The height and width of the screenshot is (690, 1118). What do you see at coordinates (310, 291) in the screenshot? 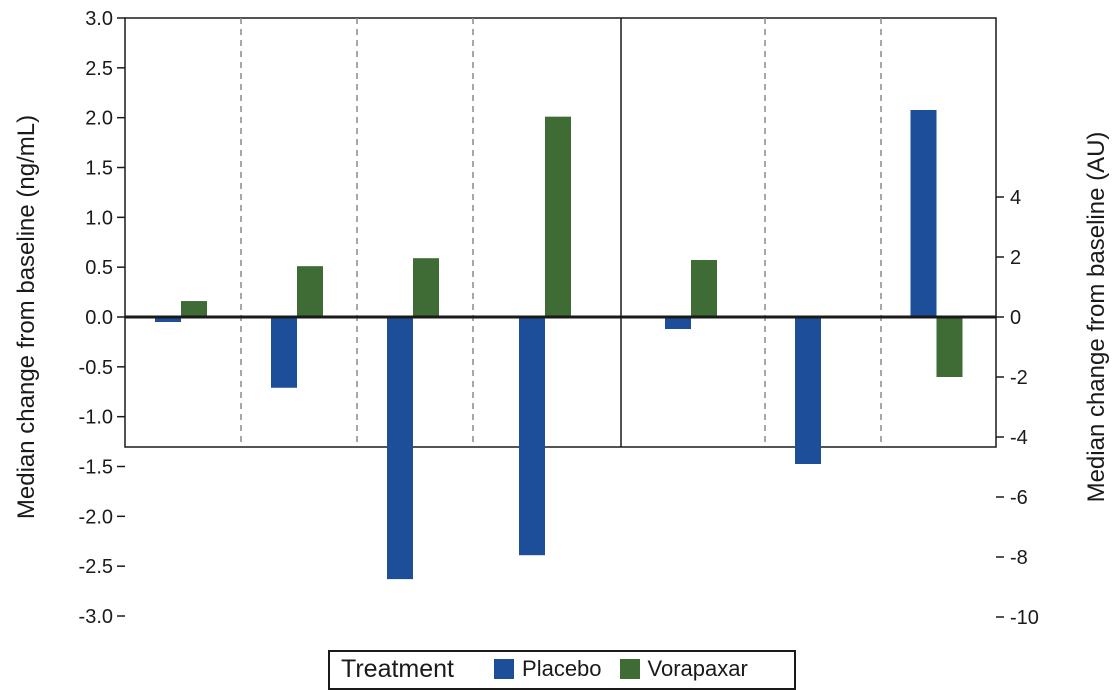
I see `vorapaxar-bar-panel1-group2` at bounding box center [310, 291].